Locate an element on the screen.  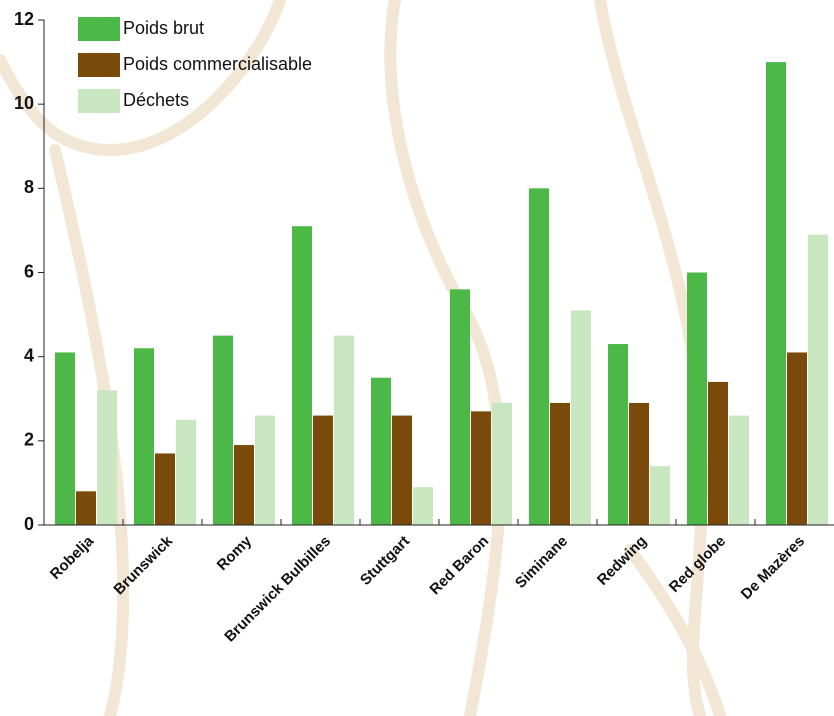
legend-label: Poids brut is located at coordinates (163, 28).